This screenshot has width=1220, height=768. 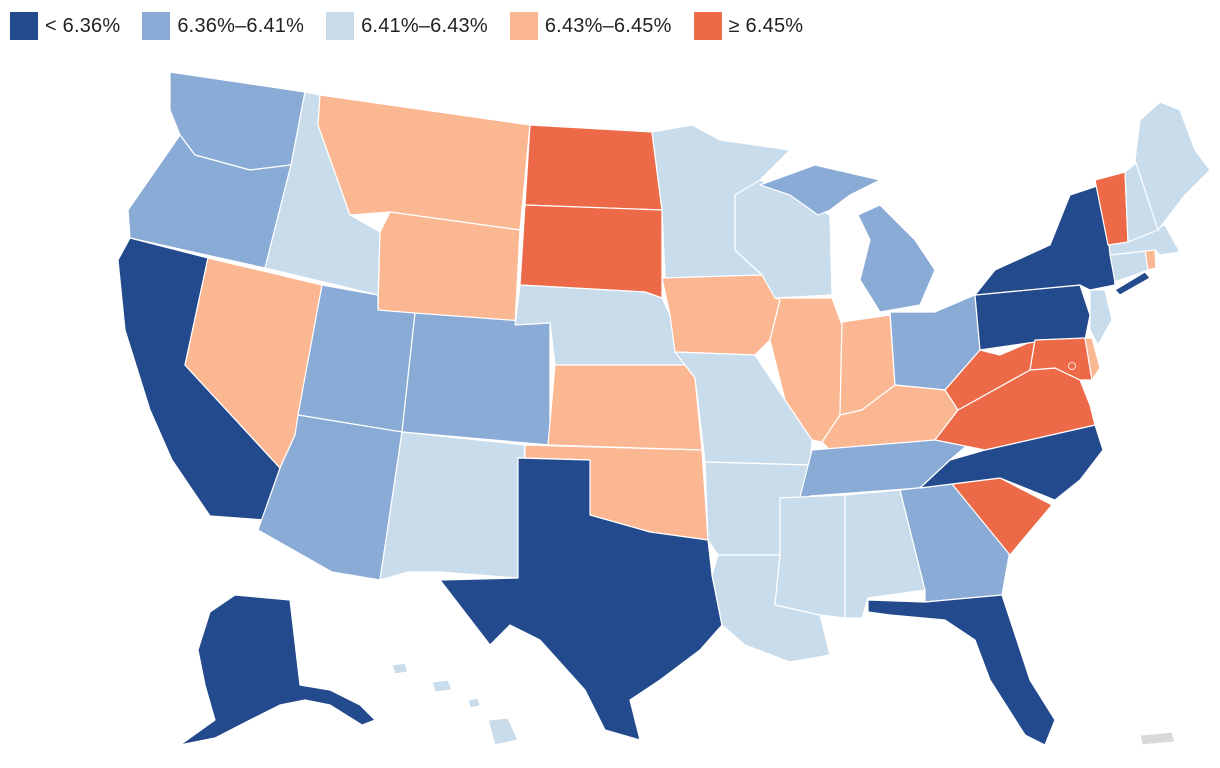 What do you see at coordinates (810, 556) in the screenshot?
I see `state-MS` at bounding box center [810, 556].